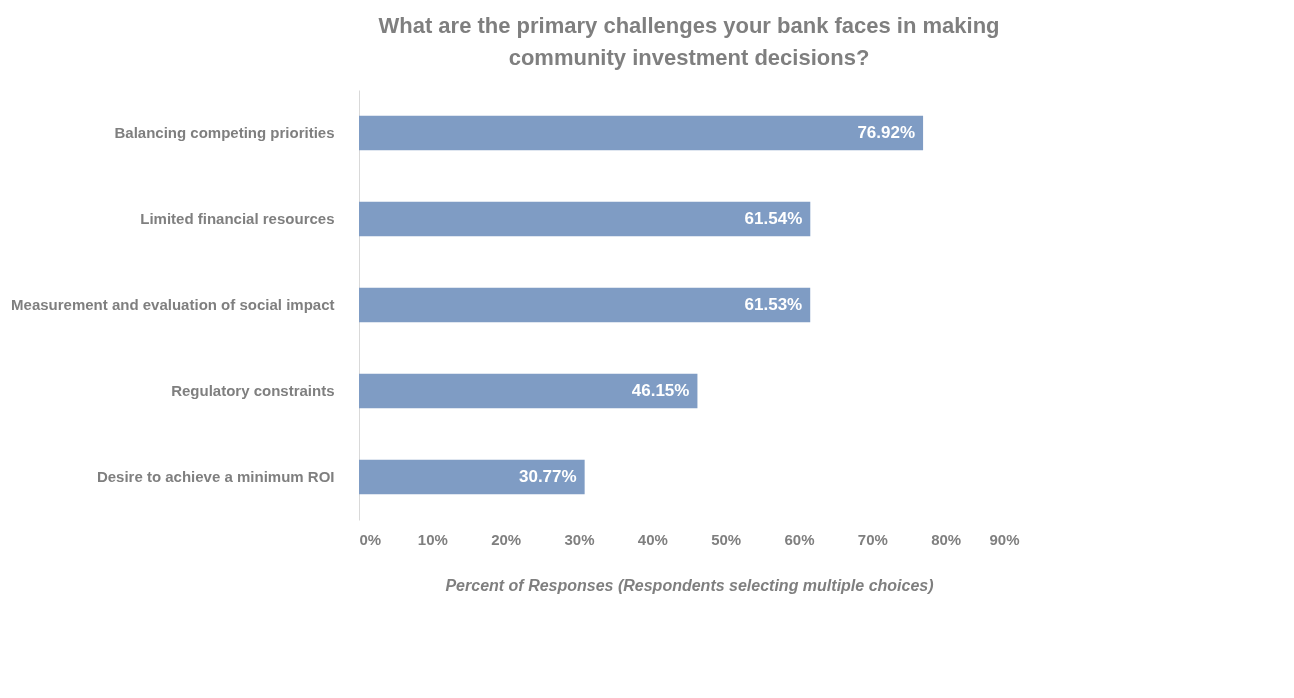  Describe the element at coordinates (886, 132) in the screenshot. I see `data-label: 76.92%` at that location.